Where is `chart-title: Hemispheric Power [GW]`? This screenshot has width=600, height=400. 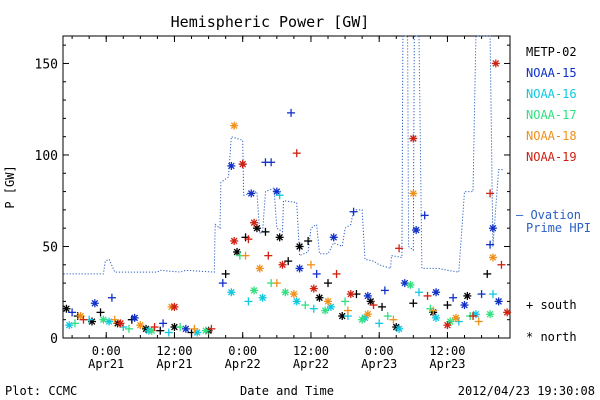 chart-title: Hemispheric Power [GW] is located at coordinates (270, 22).